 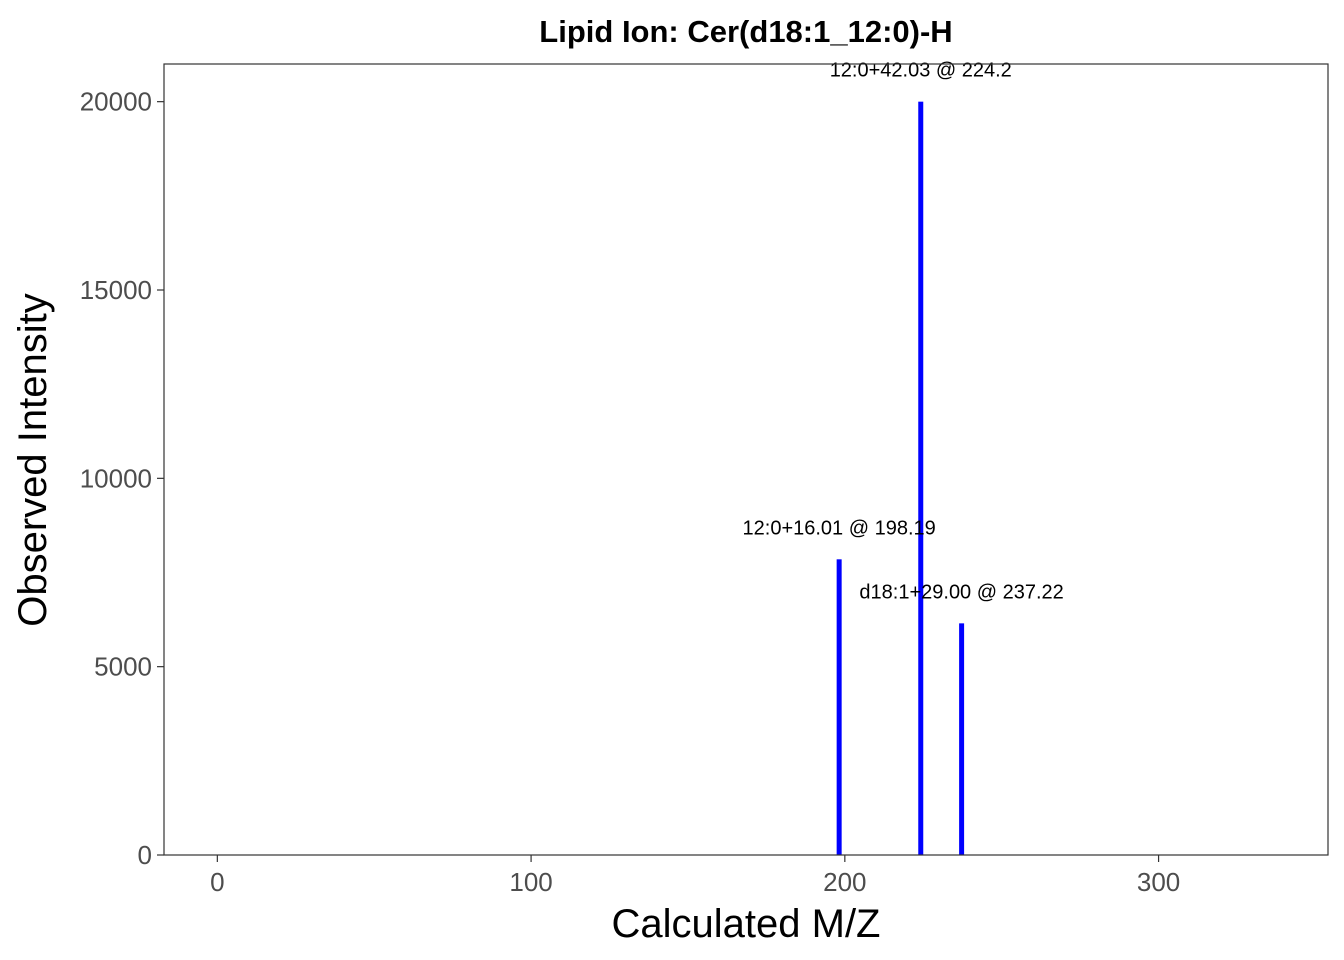 I want to click on y-axis-ticks: 0 5000 10000 15000 20000, so click(x=122, y=478).